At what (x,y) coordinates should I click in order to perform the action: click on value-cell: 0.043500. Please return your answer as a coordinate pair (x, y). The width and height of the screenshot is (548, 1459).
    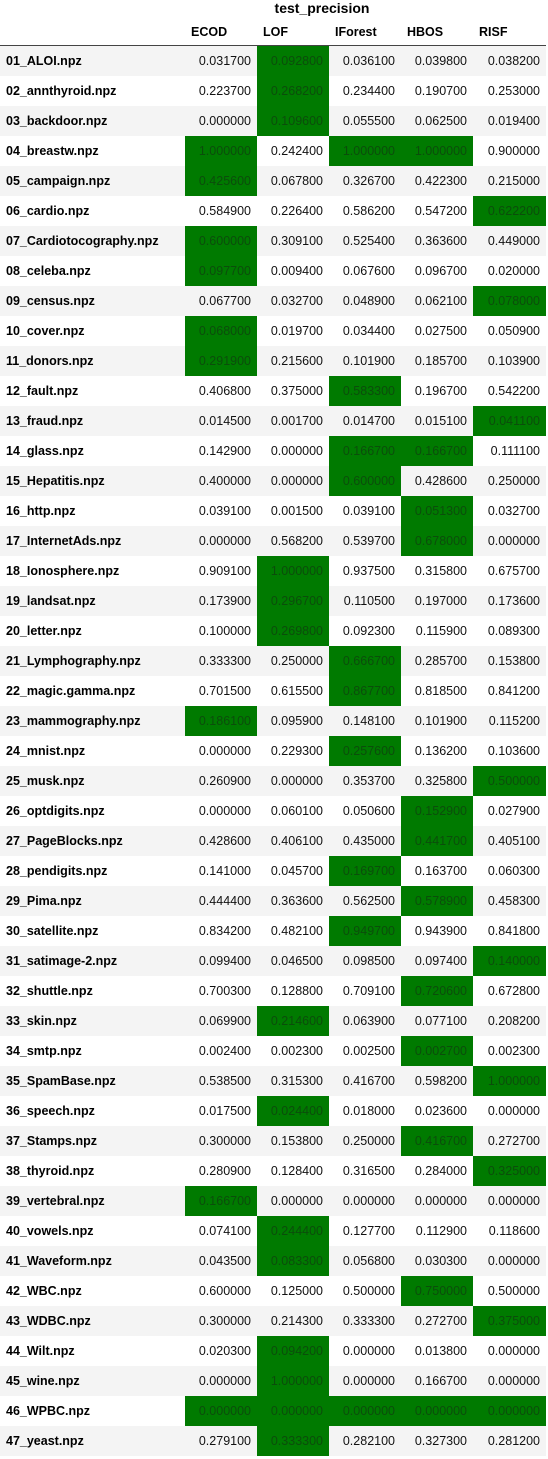
    Looking at the image, I should click on (224, 1260).